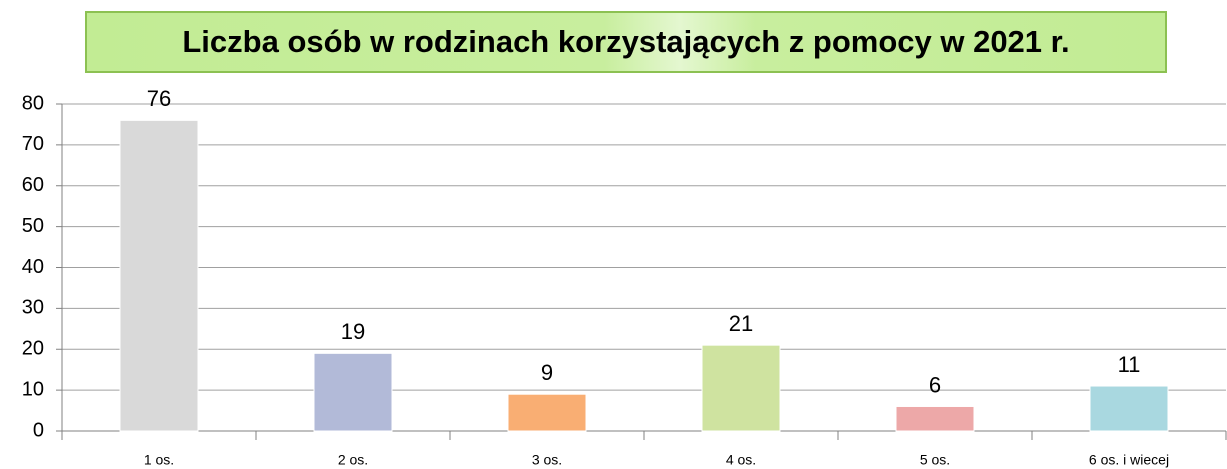 Image resolution: width=1227 pixels, height=469 pixels. I want to click on x-tick-label: 6 os. i wiecej, so click(1129, 460).